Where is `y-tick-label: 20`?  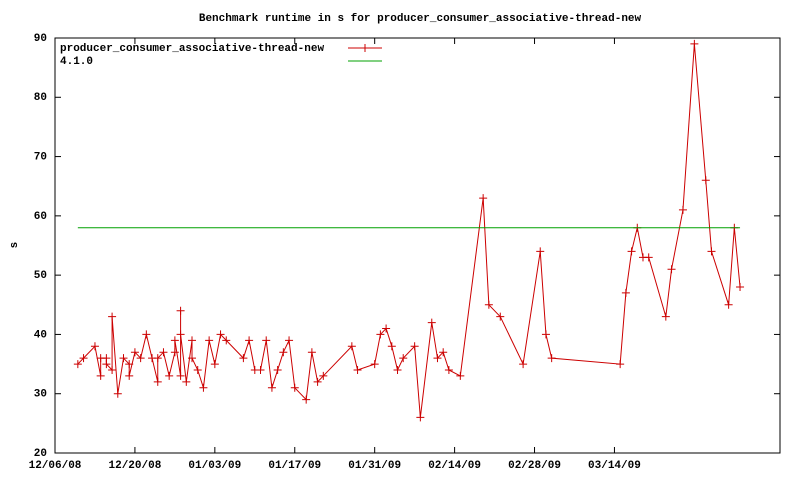 y-tick-label: 20 is located at coordinates (40, 454).